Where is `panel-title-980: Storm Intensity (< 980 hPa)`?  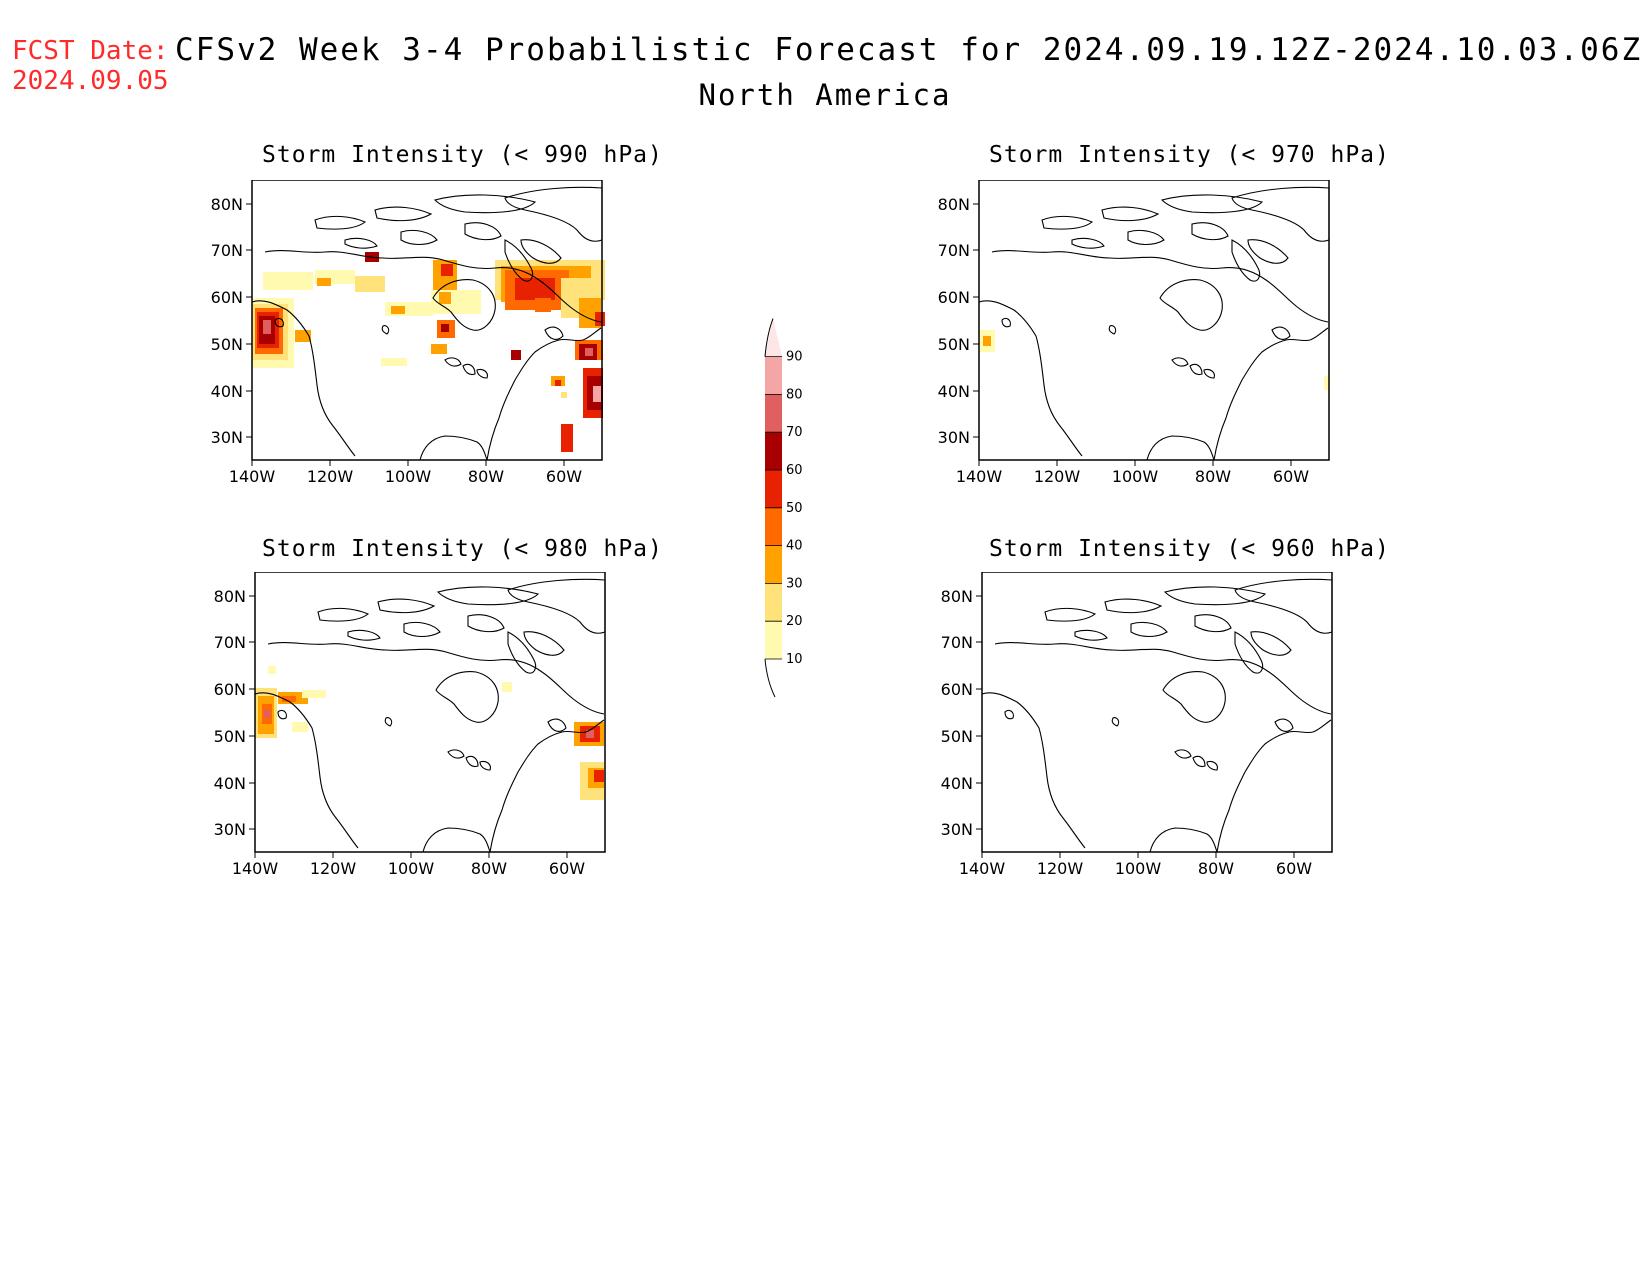 panel-title-980: Storm Intensity (< 980 hPa) is located at coordinates (462, 549).